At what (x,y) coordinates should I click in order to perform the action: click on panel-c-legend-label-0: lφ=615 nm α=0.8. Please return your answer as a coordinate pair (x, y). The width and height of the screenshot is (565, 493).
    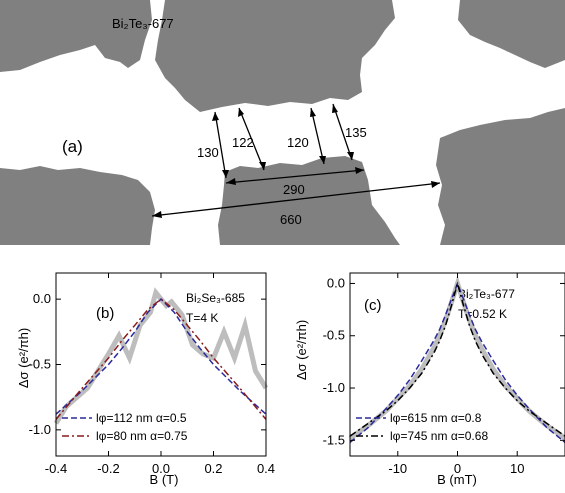
    Looking at the image, I should click on (436, 418).